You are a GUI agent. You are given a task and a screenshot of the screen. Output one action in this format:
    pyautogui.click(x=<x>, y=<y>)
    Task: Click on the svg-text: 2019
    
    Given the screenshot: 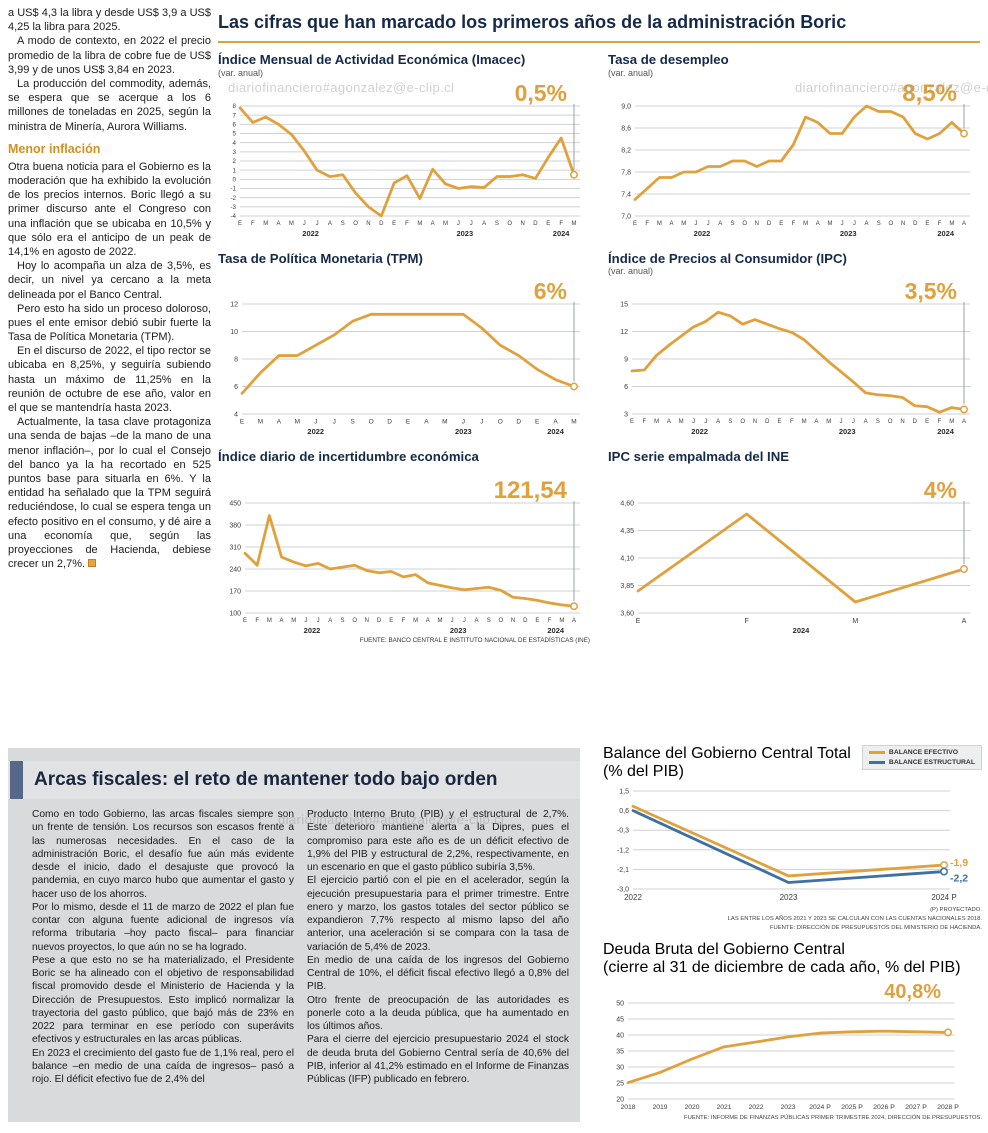 What is the action you would take?
    pyautogui.click(x=659, y=1107)
    